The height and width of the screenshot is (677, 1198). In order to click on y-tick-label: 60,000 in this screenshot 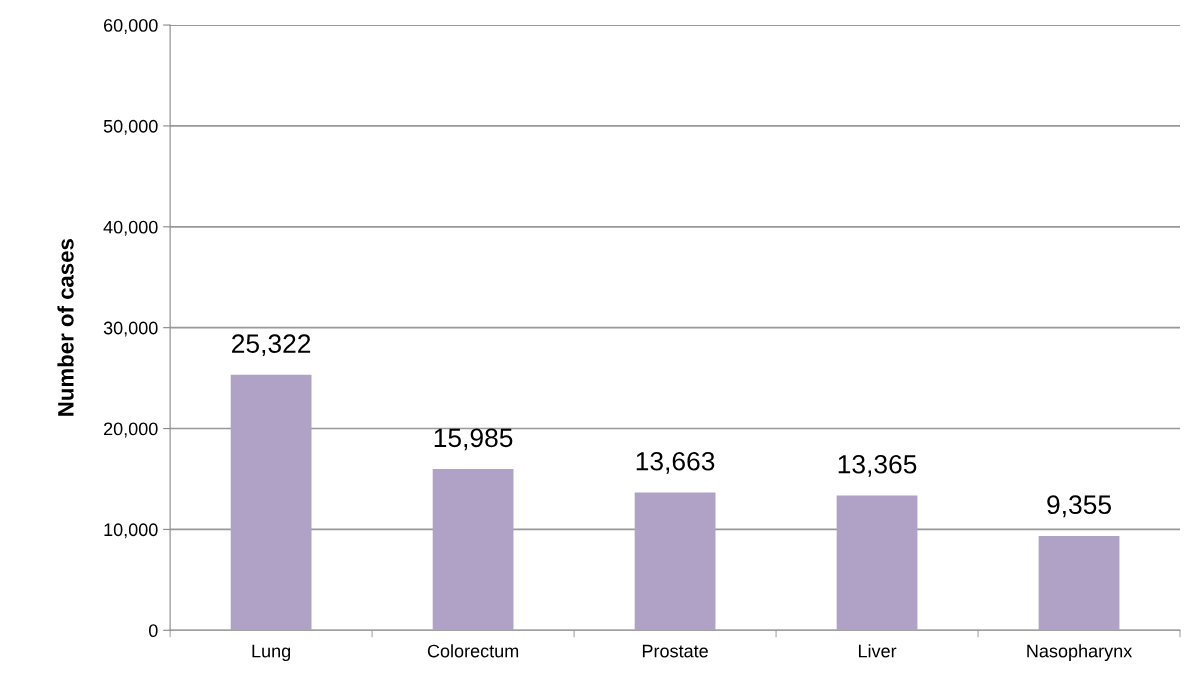, I will do `click(131, 26)`.